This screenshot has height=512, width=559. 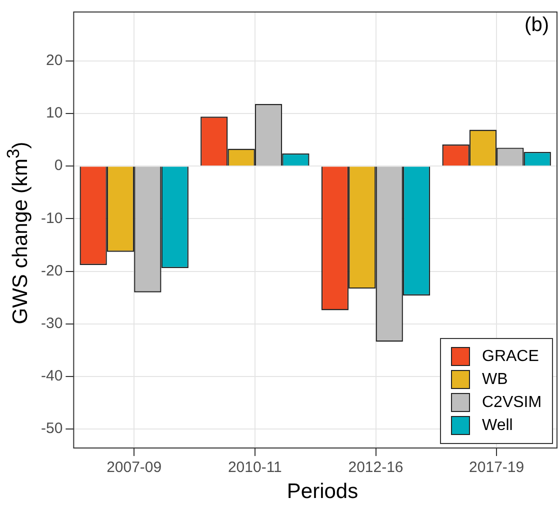 What do you see at coordinates (536, 25) in the screenshot?
I see `annotation: (b)` at bounding box center [536, 25].